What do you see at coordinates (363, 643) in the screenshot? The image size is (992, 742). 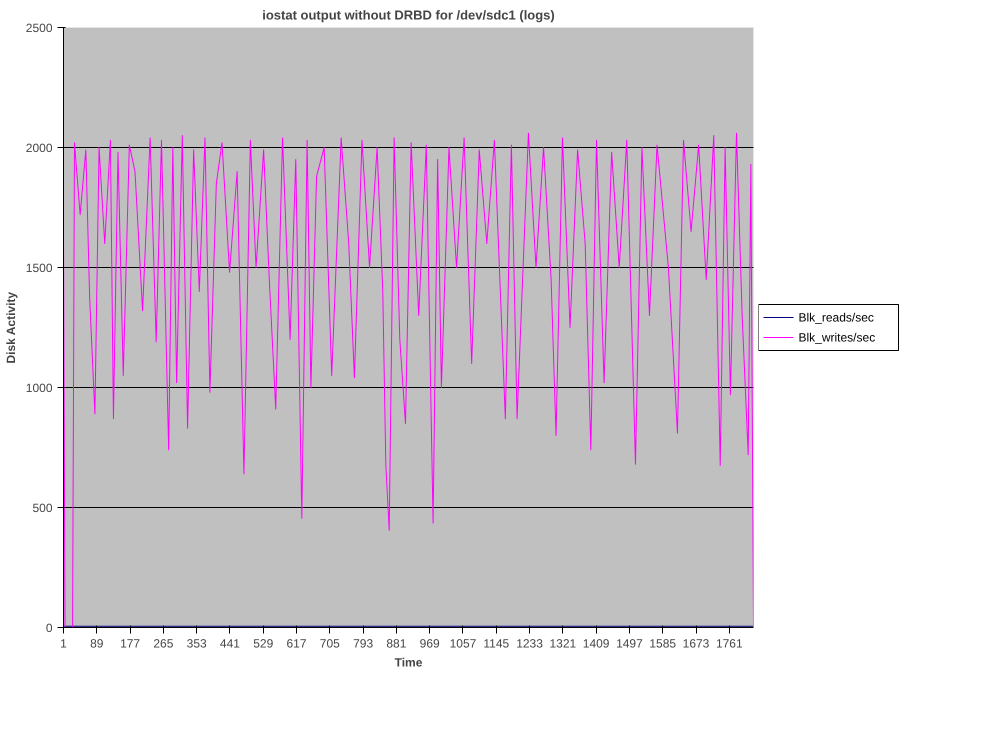 I see `x-tick-label: 793` at bounding box center [363, 643].